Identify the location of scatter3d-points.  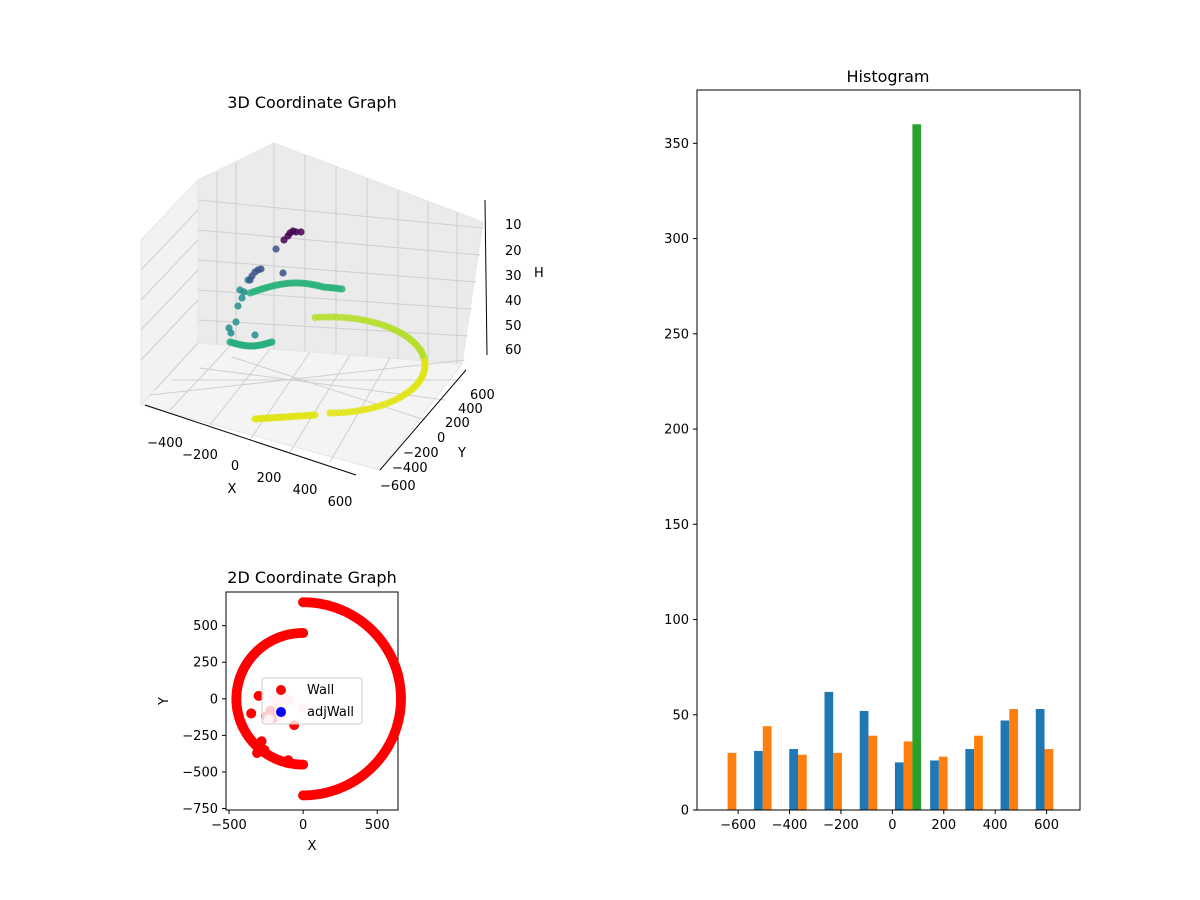
(327, 325).